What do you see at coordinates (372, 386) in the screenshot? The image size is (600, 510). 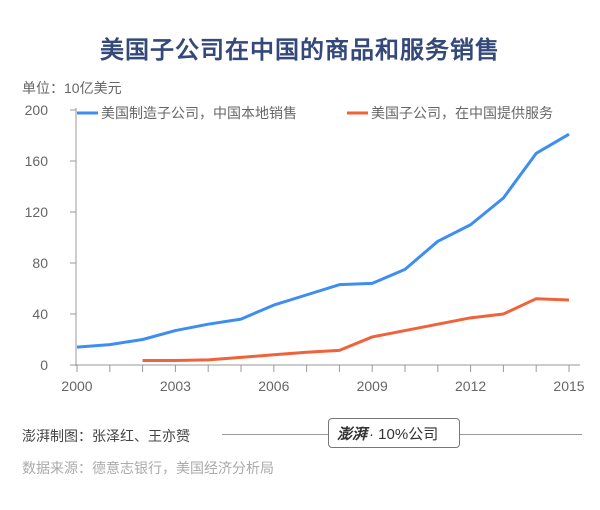 I see `x-tick-label: 2009` at bounding box center [372, 386].